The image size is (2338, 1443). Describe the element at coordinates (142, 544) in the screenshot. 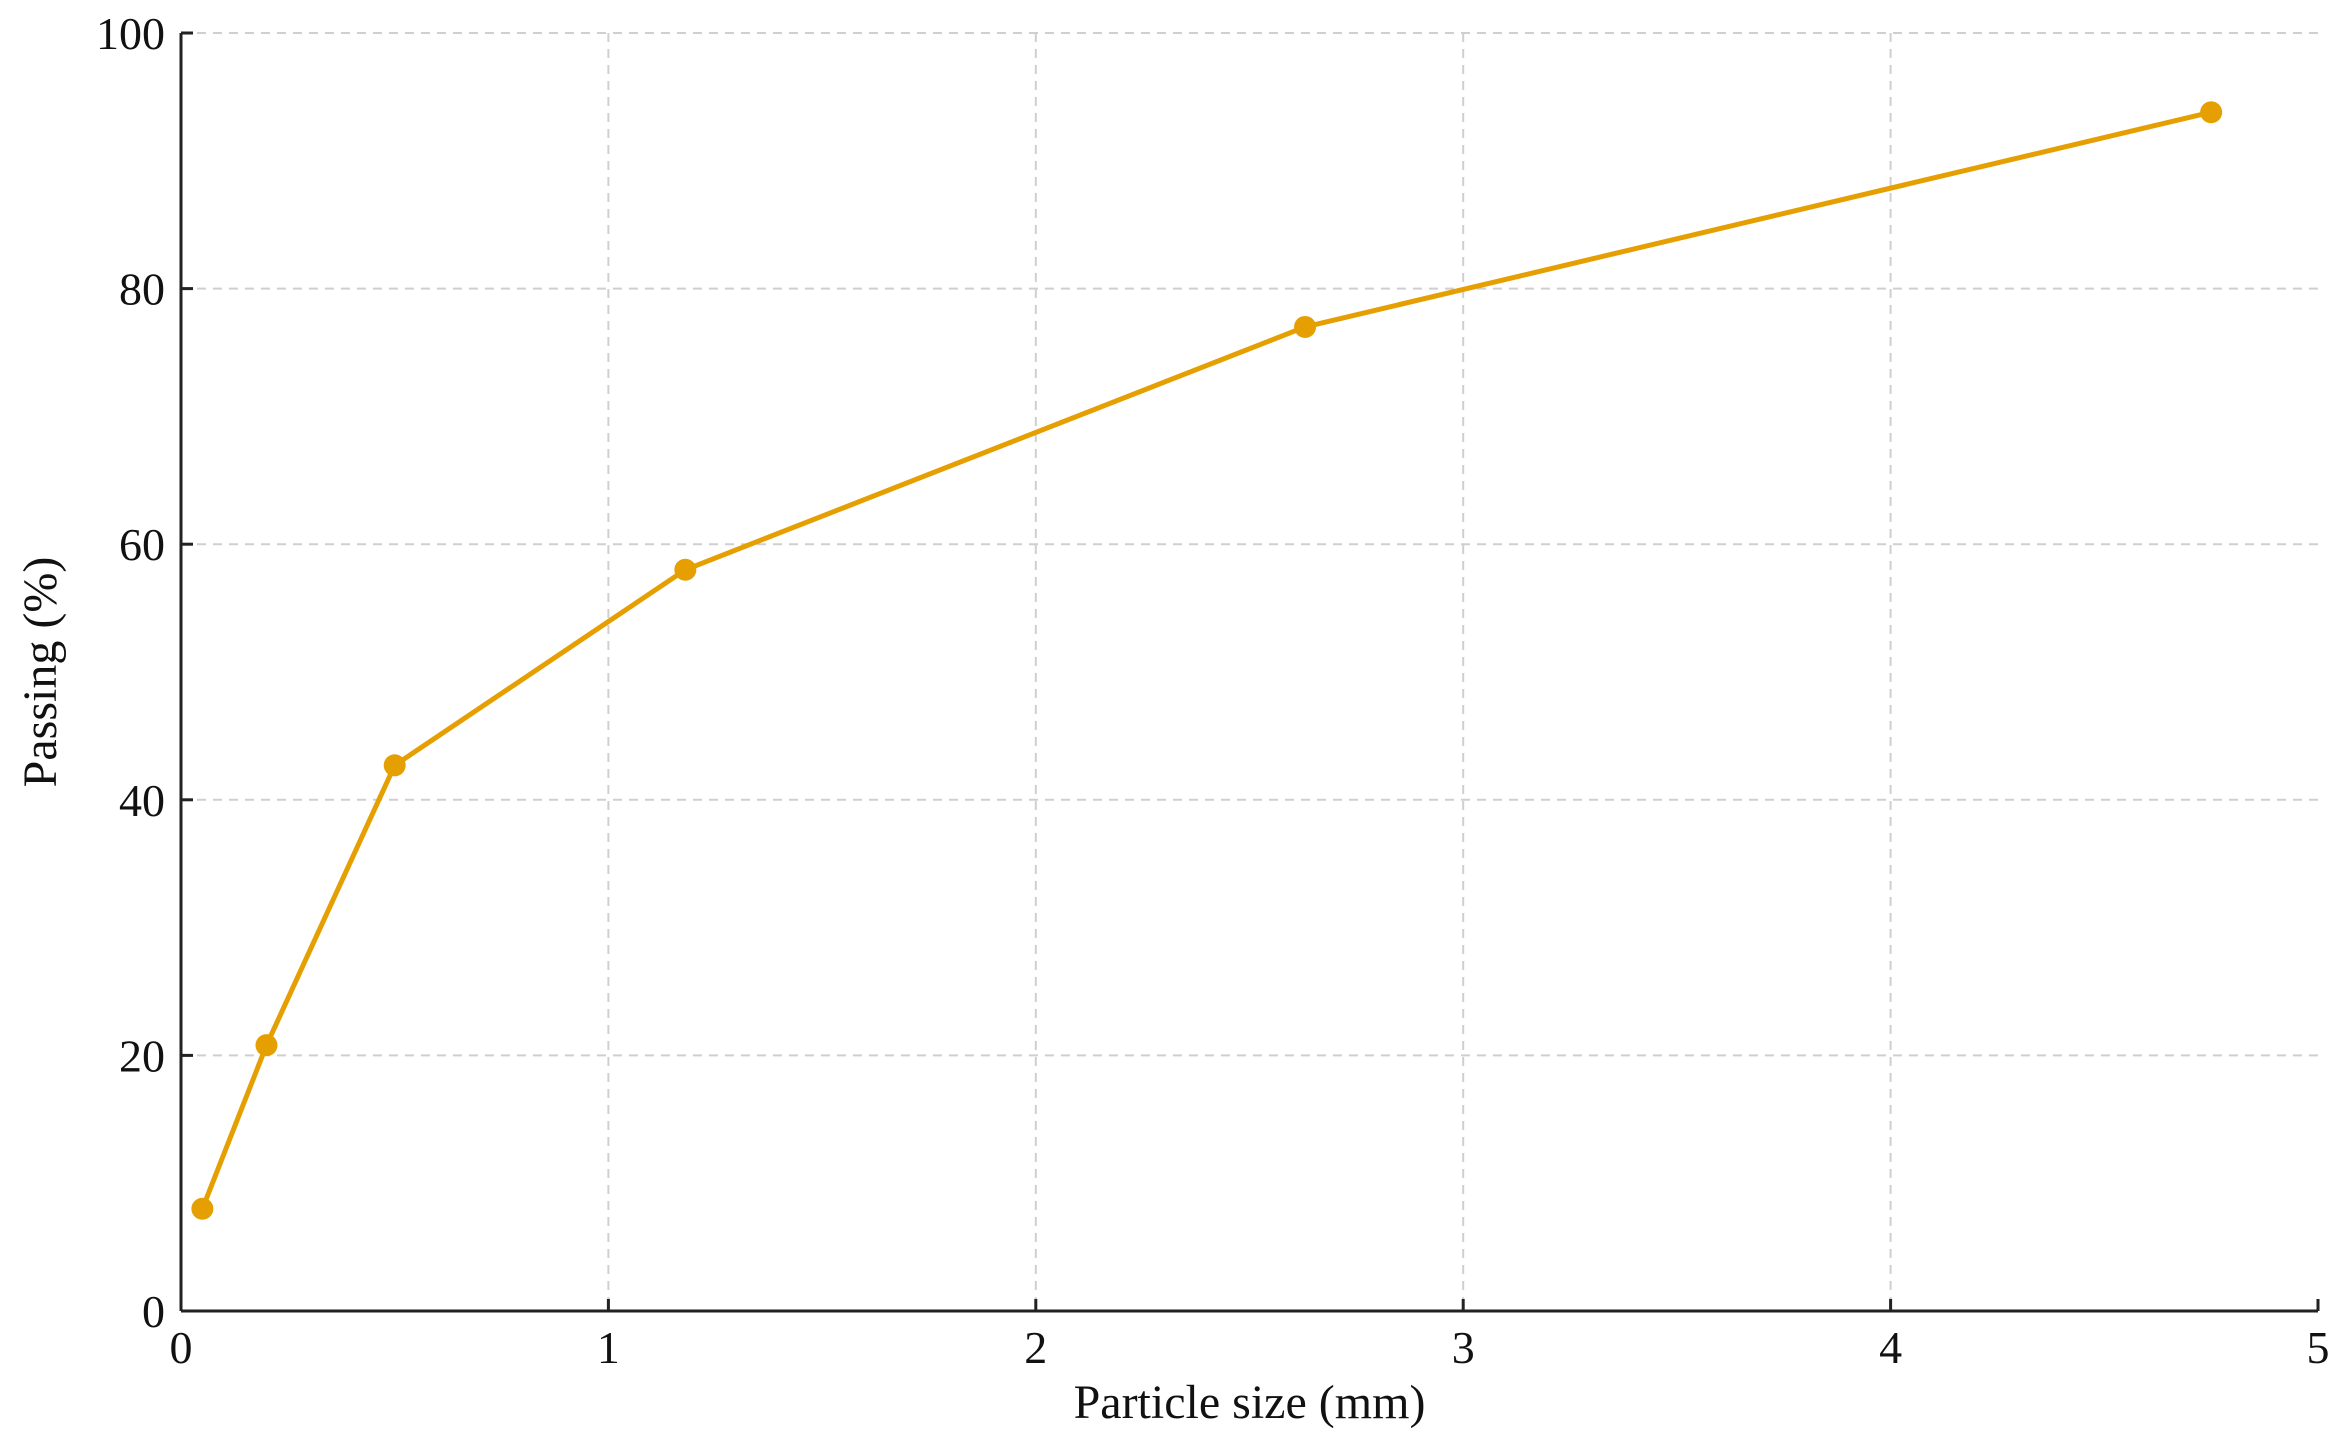

I see `y-tick-label: 60` at that location.